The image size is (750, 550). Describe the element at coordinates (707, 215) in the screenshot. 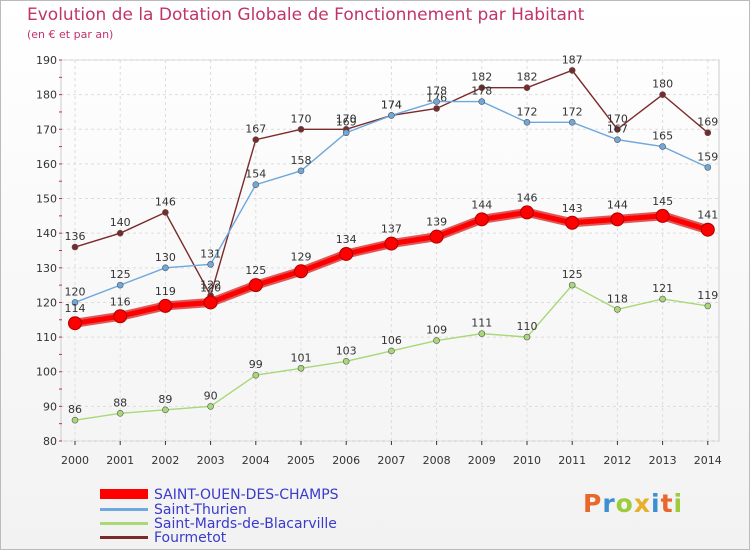

I see `data-label: 141` at that location.